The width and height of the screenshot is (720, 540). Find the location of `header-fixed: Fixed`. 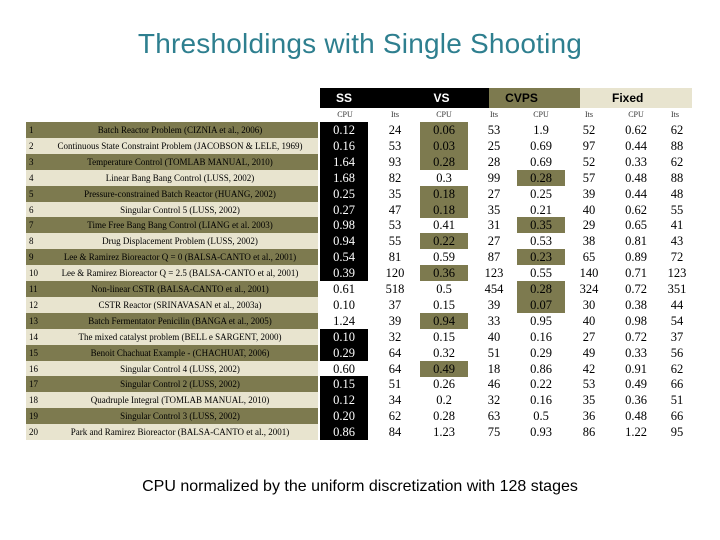

header-fixed: Fixed is located at coordinates (636, 98).